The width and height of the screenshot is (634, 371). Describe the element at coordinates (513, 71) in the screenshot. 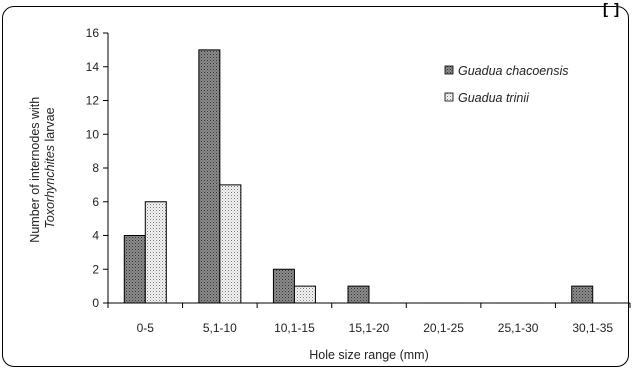

I see `legend-label-guadua-chacoensis: Guadua chacoensis` at that location.